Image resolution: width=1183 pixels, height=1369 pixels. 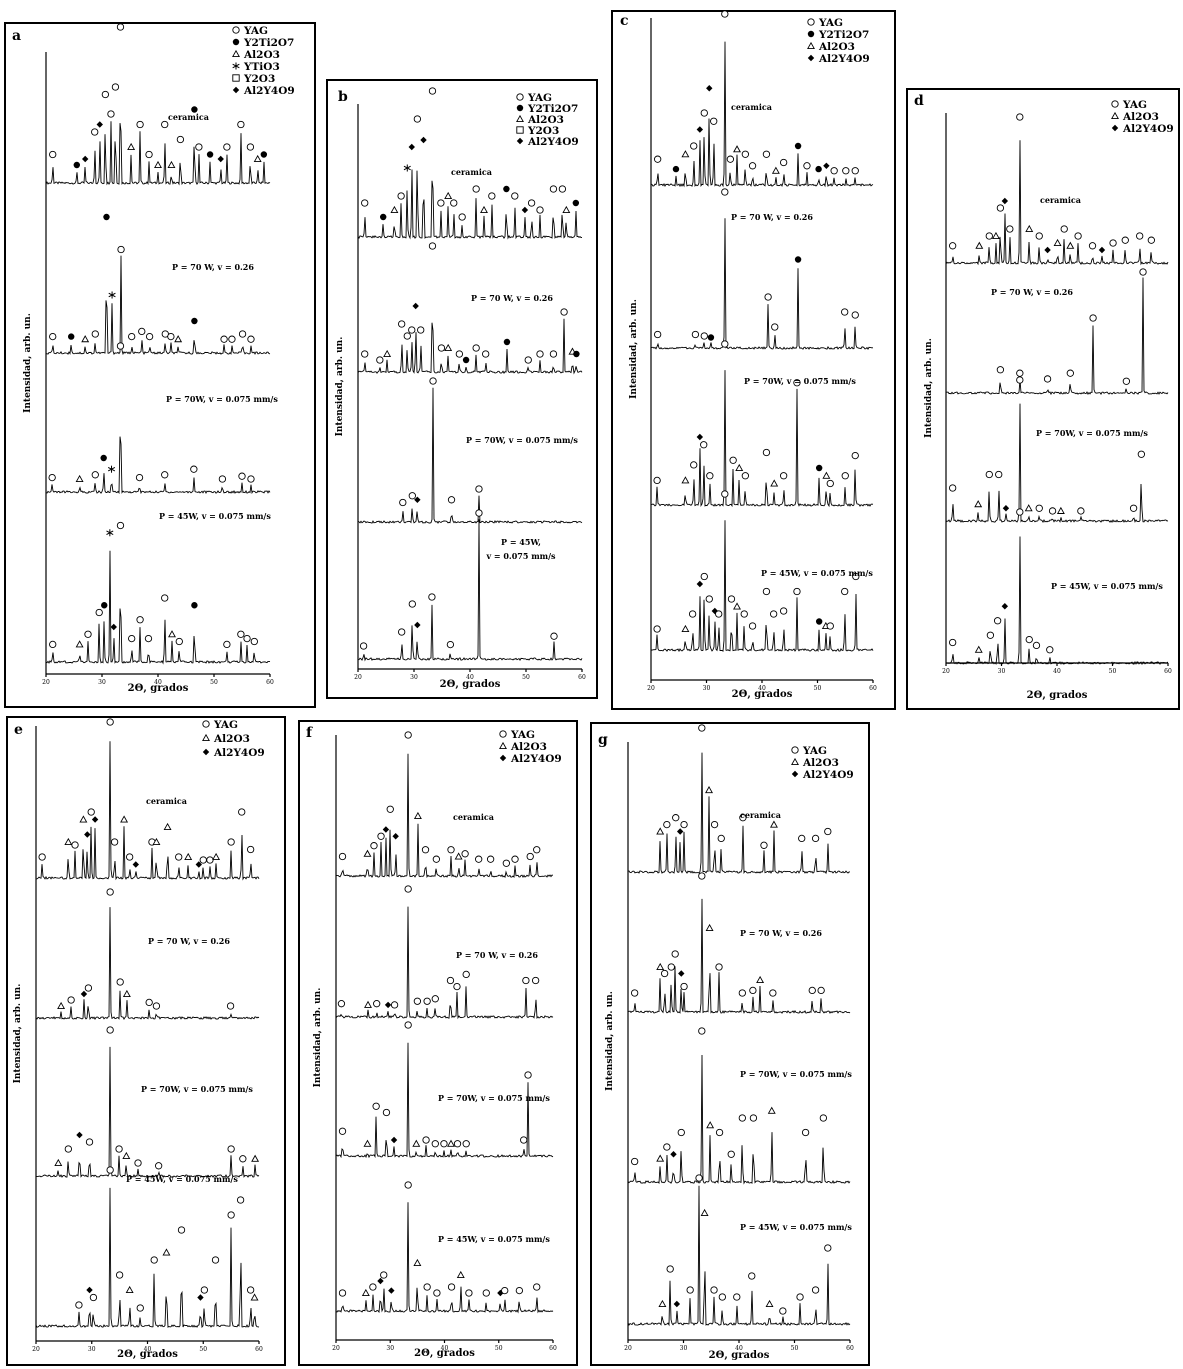 I want to click on series-2: P = 70 W, v = 0.26, so click(x=1057, y=332).